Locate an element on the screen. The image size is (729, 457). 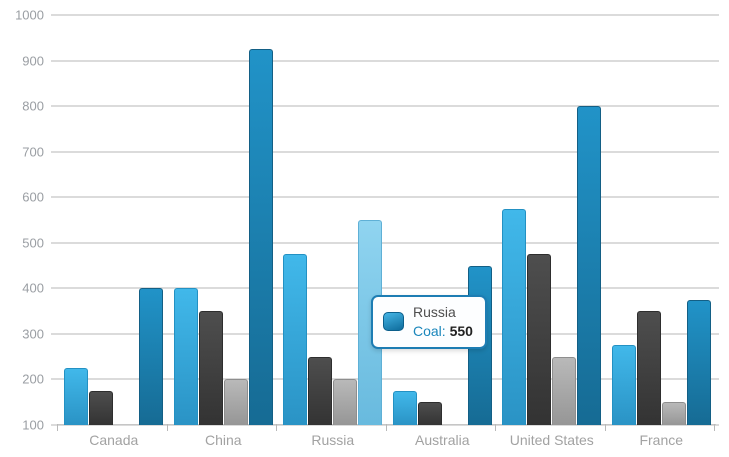
tooltip-value-line: Coal: 550 is located at coordinates (443, 331).